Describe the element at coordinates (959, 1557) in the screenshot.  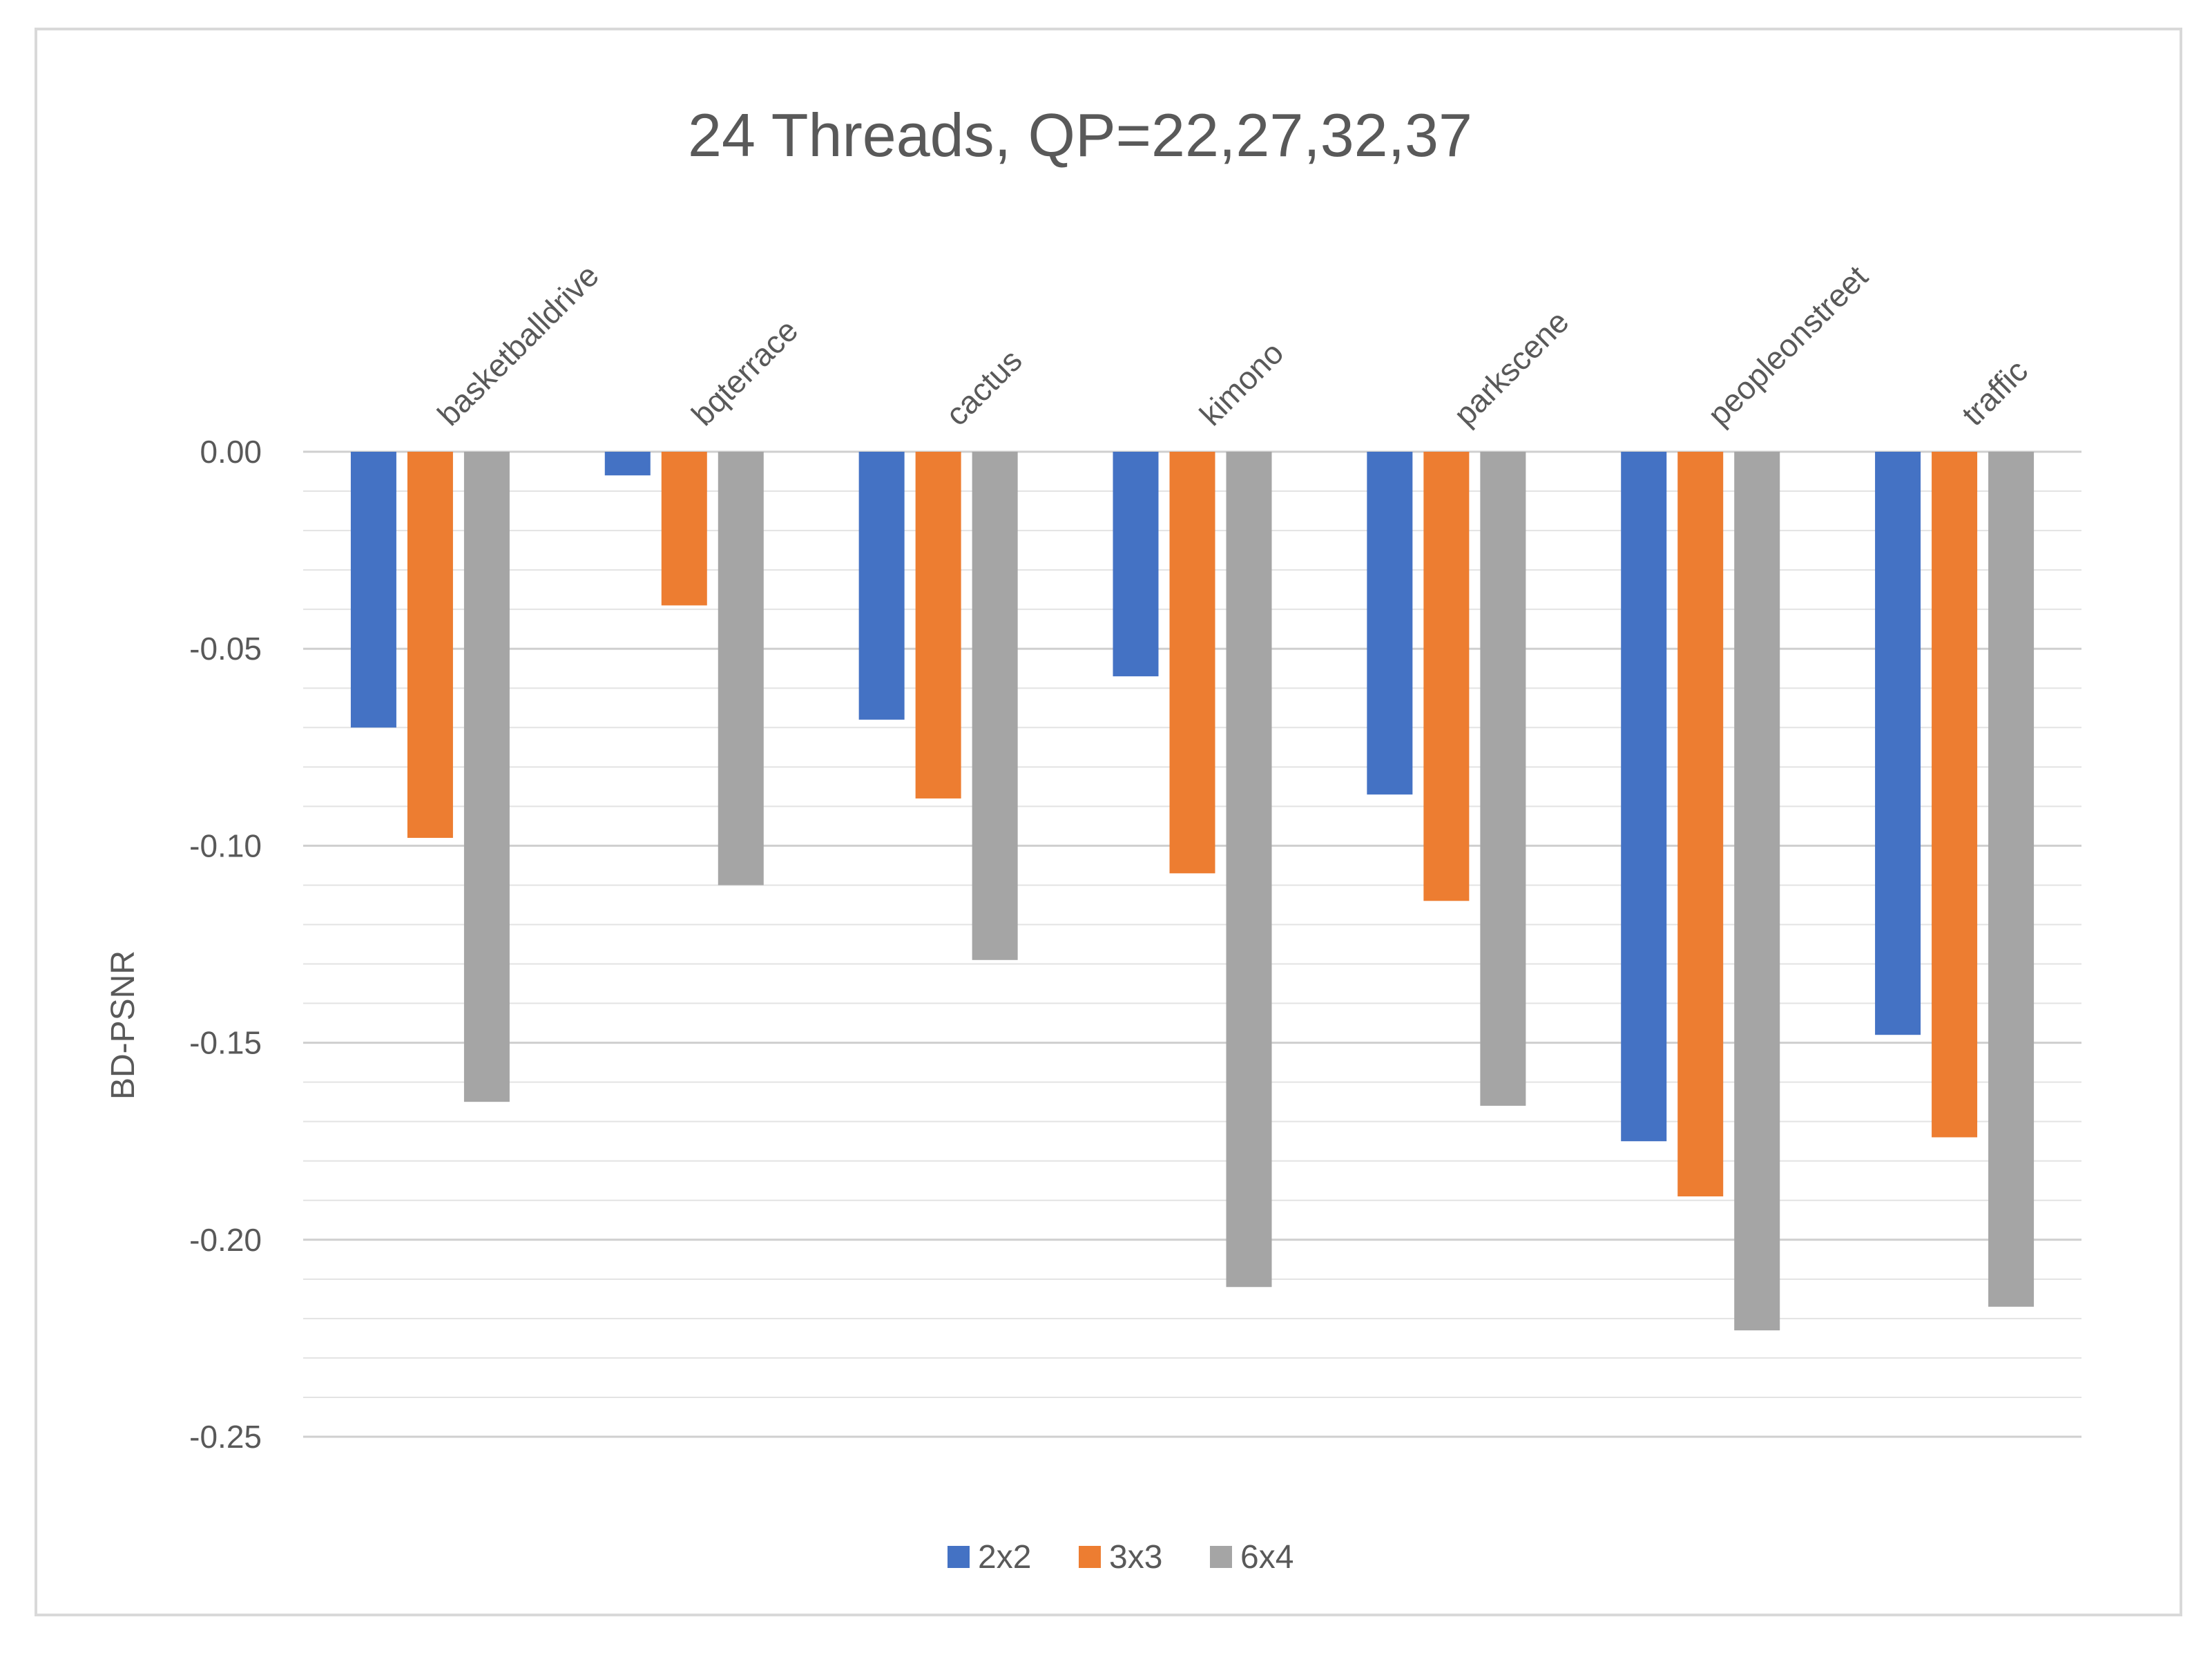
I see `legend-swatch-2x2` at that location.